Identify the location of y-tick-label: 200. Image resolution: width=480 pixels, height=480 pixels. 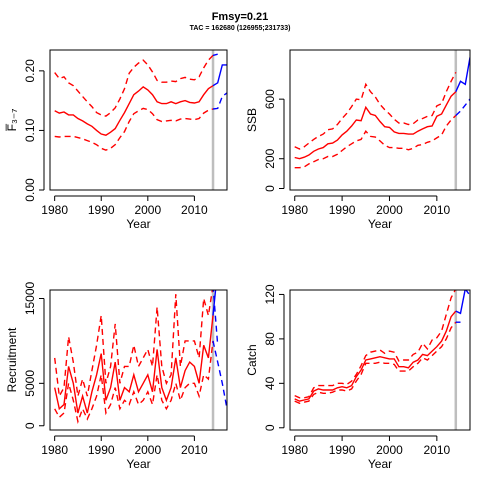
(270, 158).